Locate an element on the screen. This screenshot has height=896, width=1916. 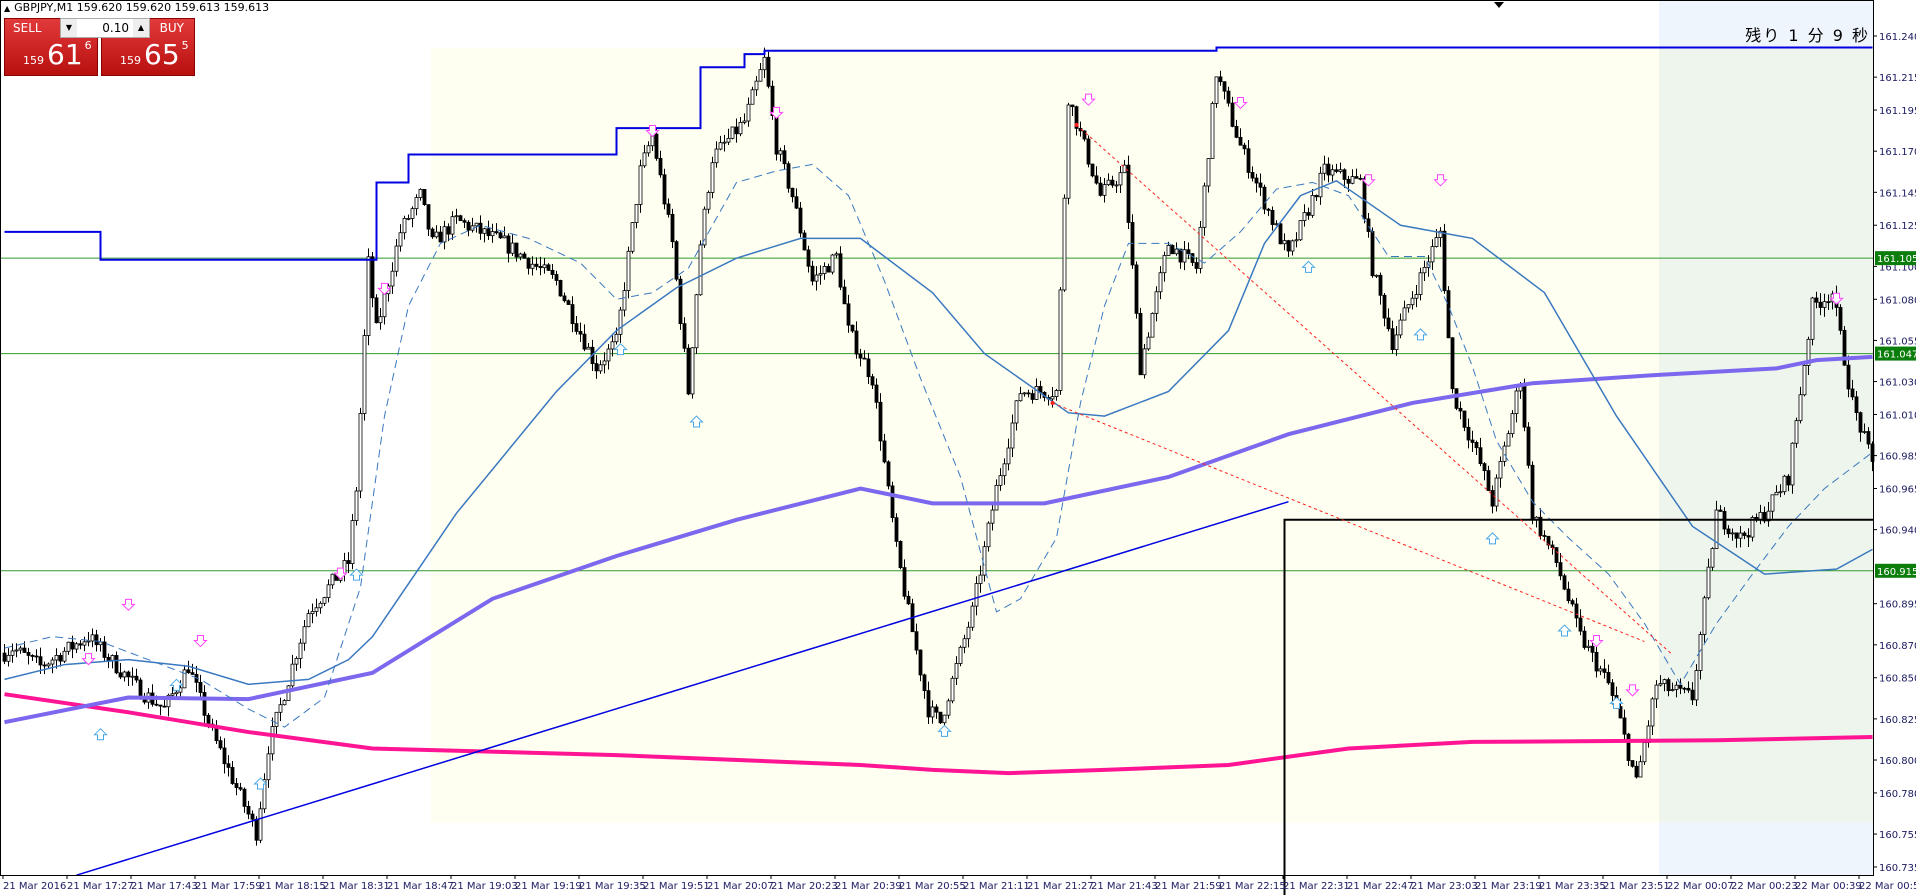
x-tick-label: 22 Mar 00:55 is located at coordinates (1887, 886).